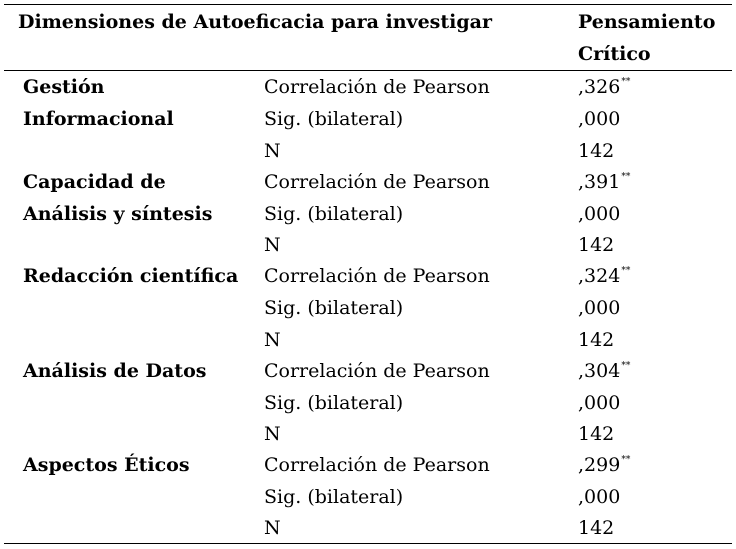 This screenshot has width=736, height=549. Describe the element at coordinates (368, 4) in the screenshot. I see `table-top-rule` at that location.